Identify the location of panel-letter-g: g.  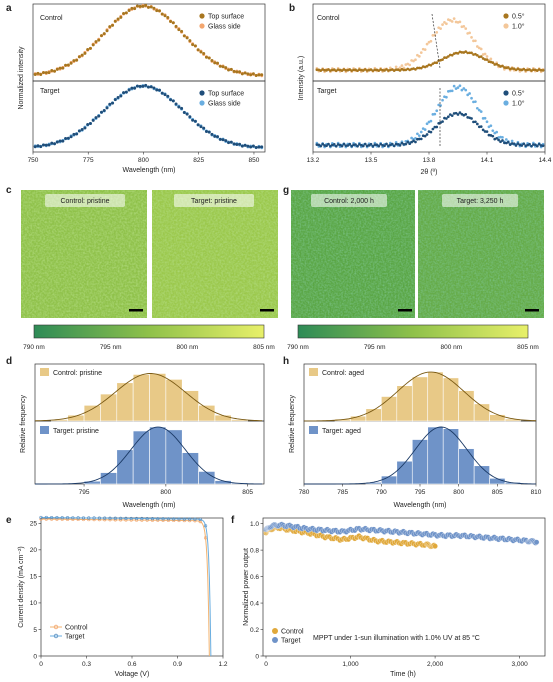
(286, 190).